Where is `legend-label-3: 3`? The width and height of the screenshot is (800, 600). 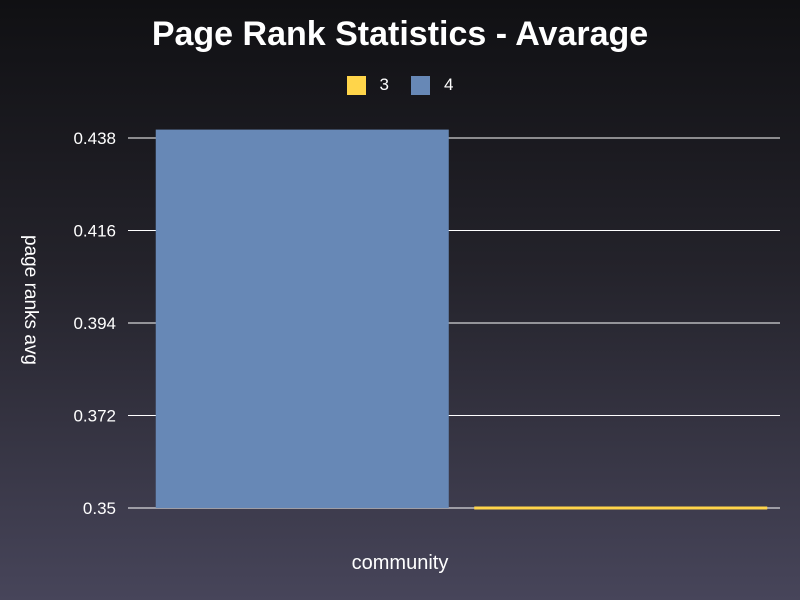 legend-label-3: 3 is located at coordinates (384, 84).